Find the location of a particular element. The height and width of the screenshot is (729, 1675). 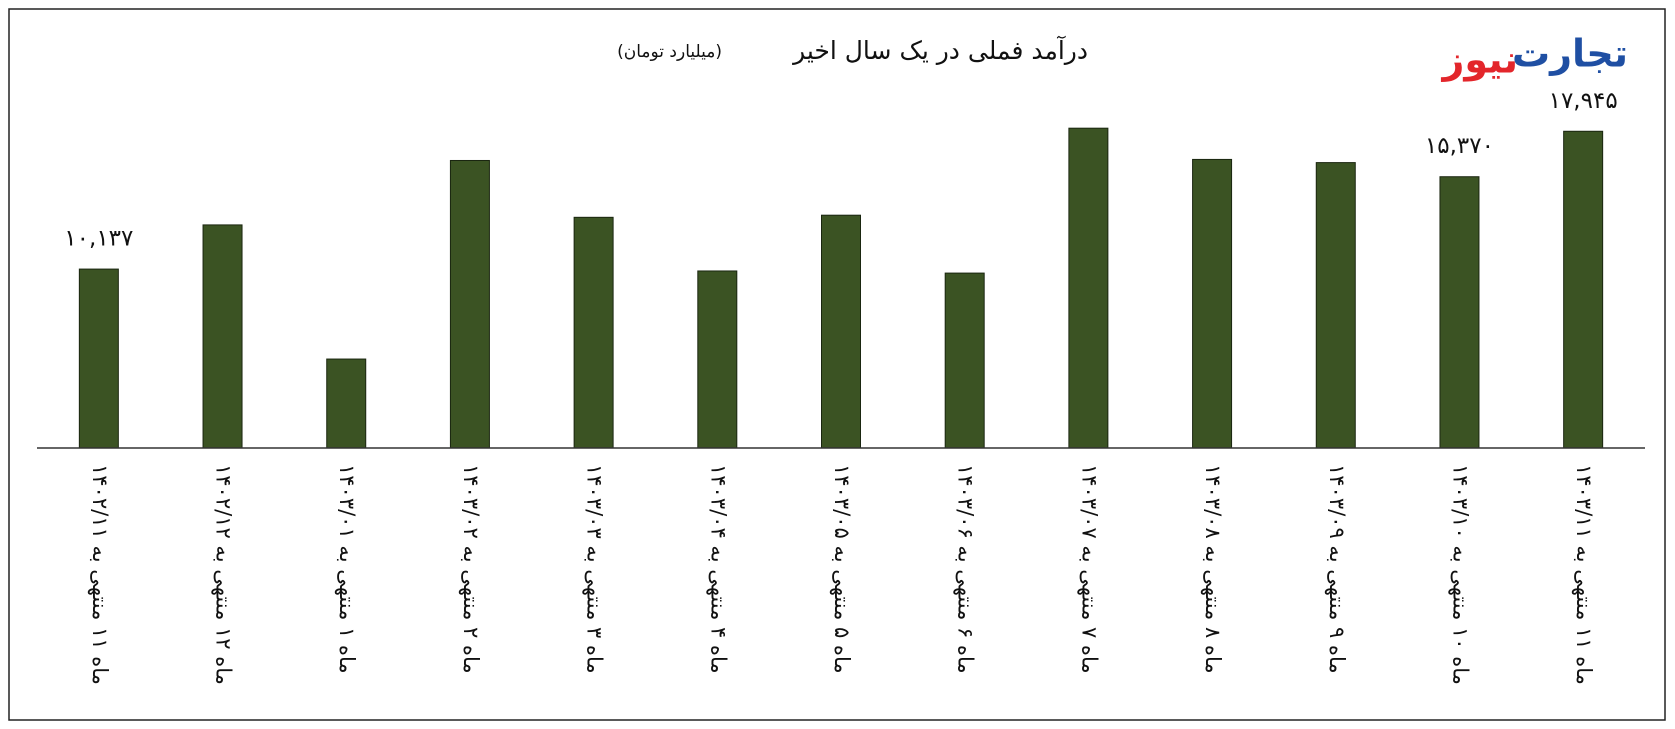

x-tick-label: ماه ۶ منتهی به ۱۴۰۳/۰۶ is located at coordinates (966, 569).